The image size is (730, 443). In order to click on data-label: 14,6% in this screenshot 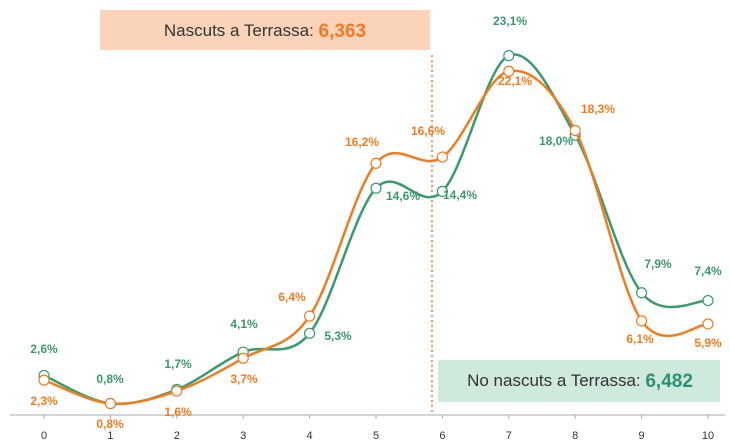, I will do `click(403, 196)`.